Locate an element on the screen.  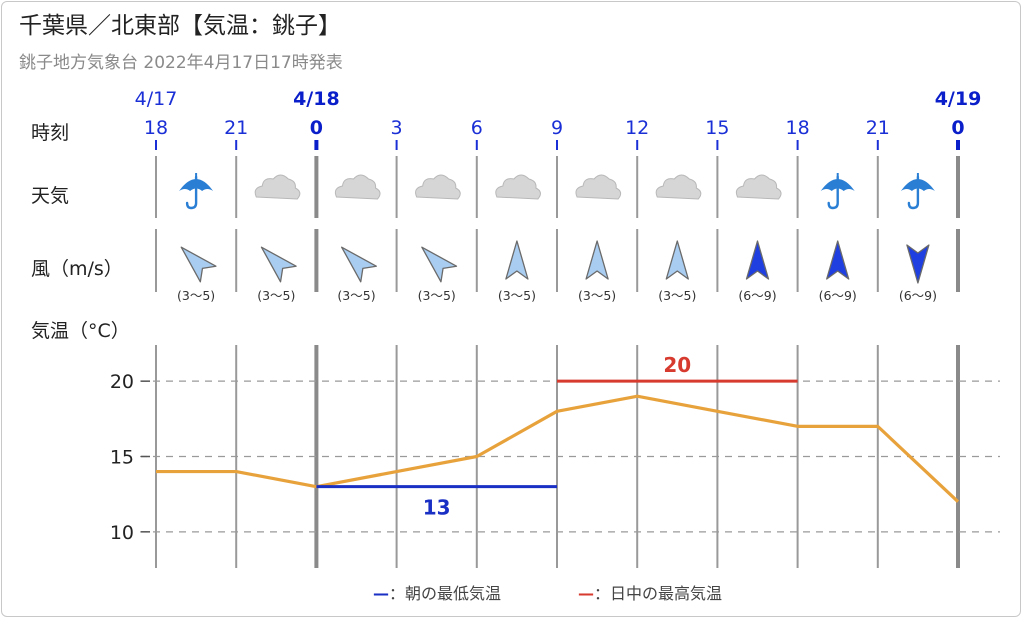
legend-min-temp: —：朝の最低気温 is located at coordinates (437, 592).